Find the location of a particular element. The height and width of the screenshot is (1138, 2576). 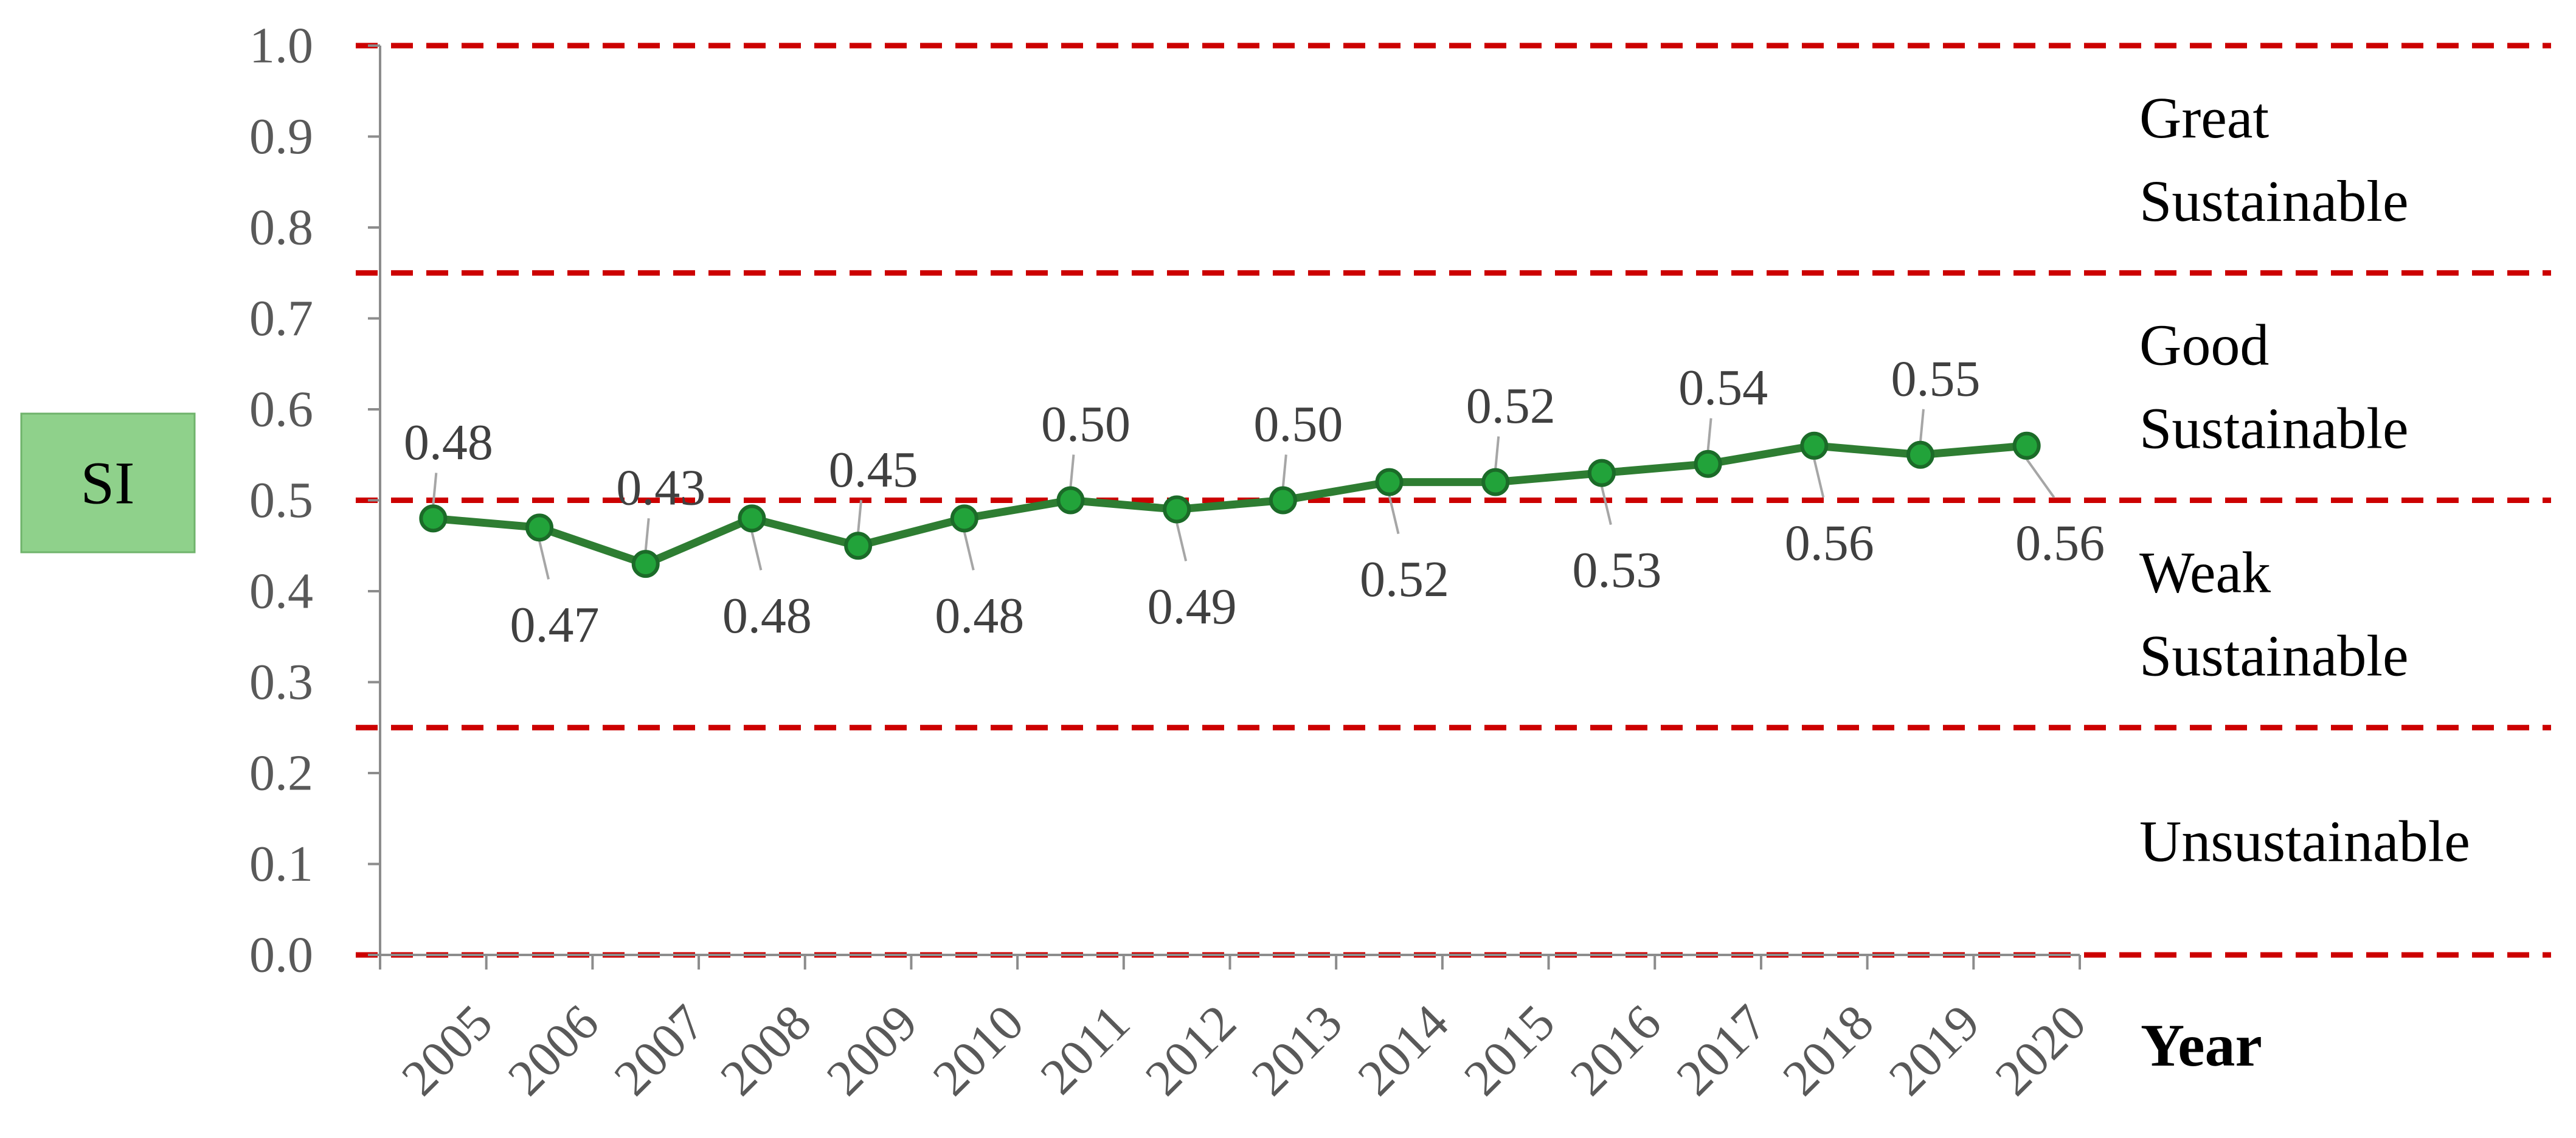

x-tick-label: 2017 is located at coordinates (1722, 1050).